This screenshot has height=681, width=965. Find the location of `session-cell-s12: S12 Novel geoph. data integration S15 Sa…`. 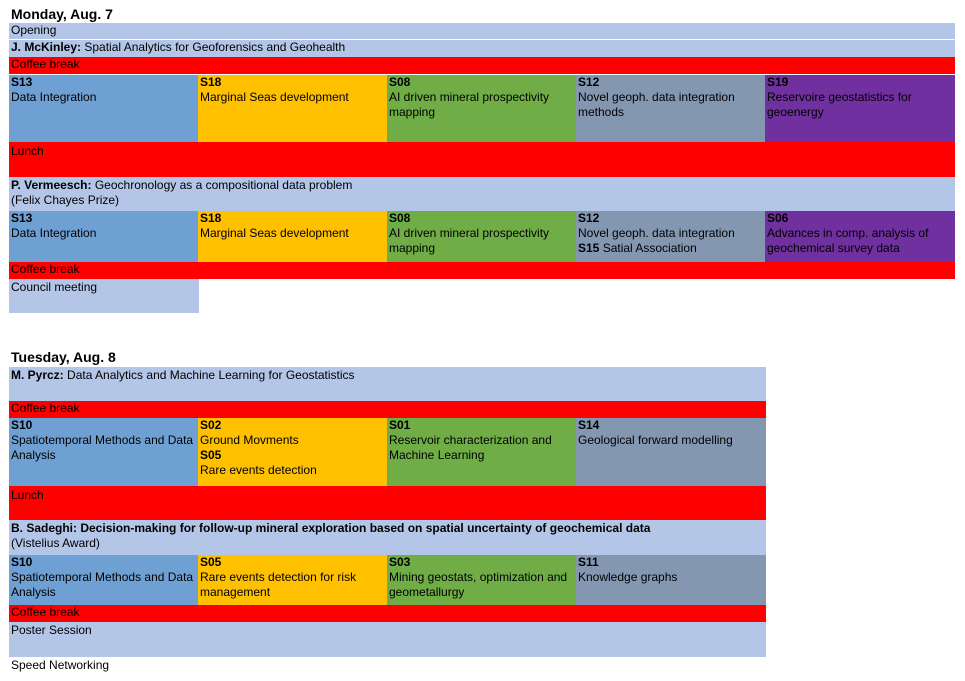

session-cell-s12: S12 Novel geoph. data integration S15 Sa… is located at coordinates (670, 236).